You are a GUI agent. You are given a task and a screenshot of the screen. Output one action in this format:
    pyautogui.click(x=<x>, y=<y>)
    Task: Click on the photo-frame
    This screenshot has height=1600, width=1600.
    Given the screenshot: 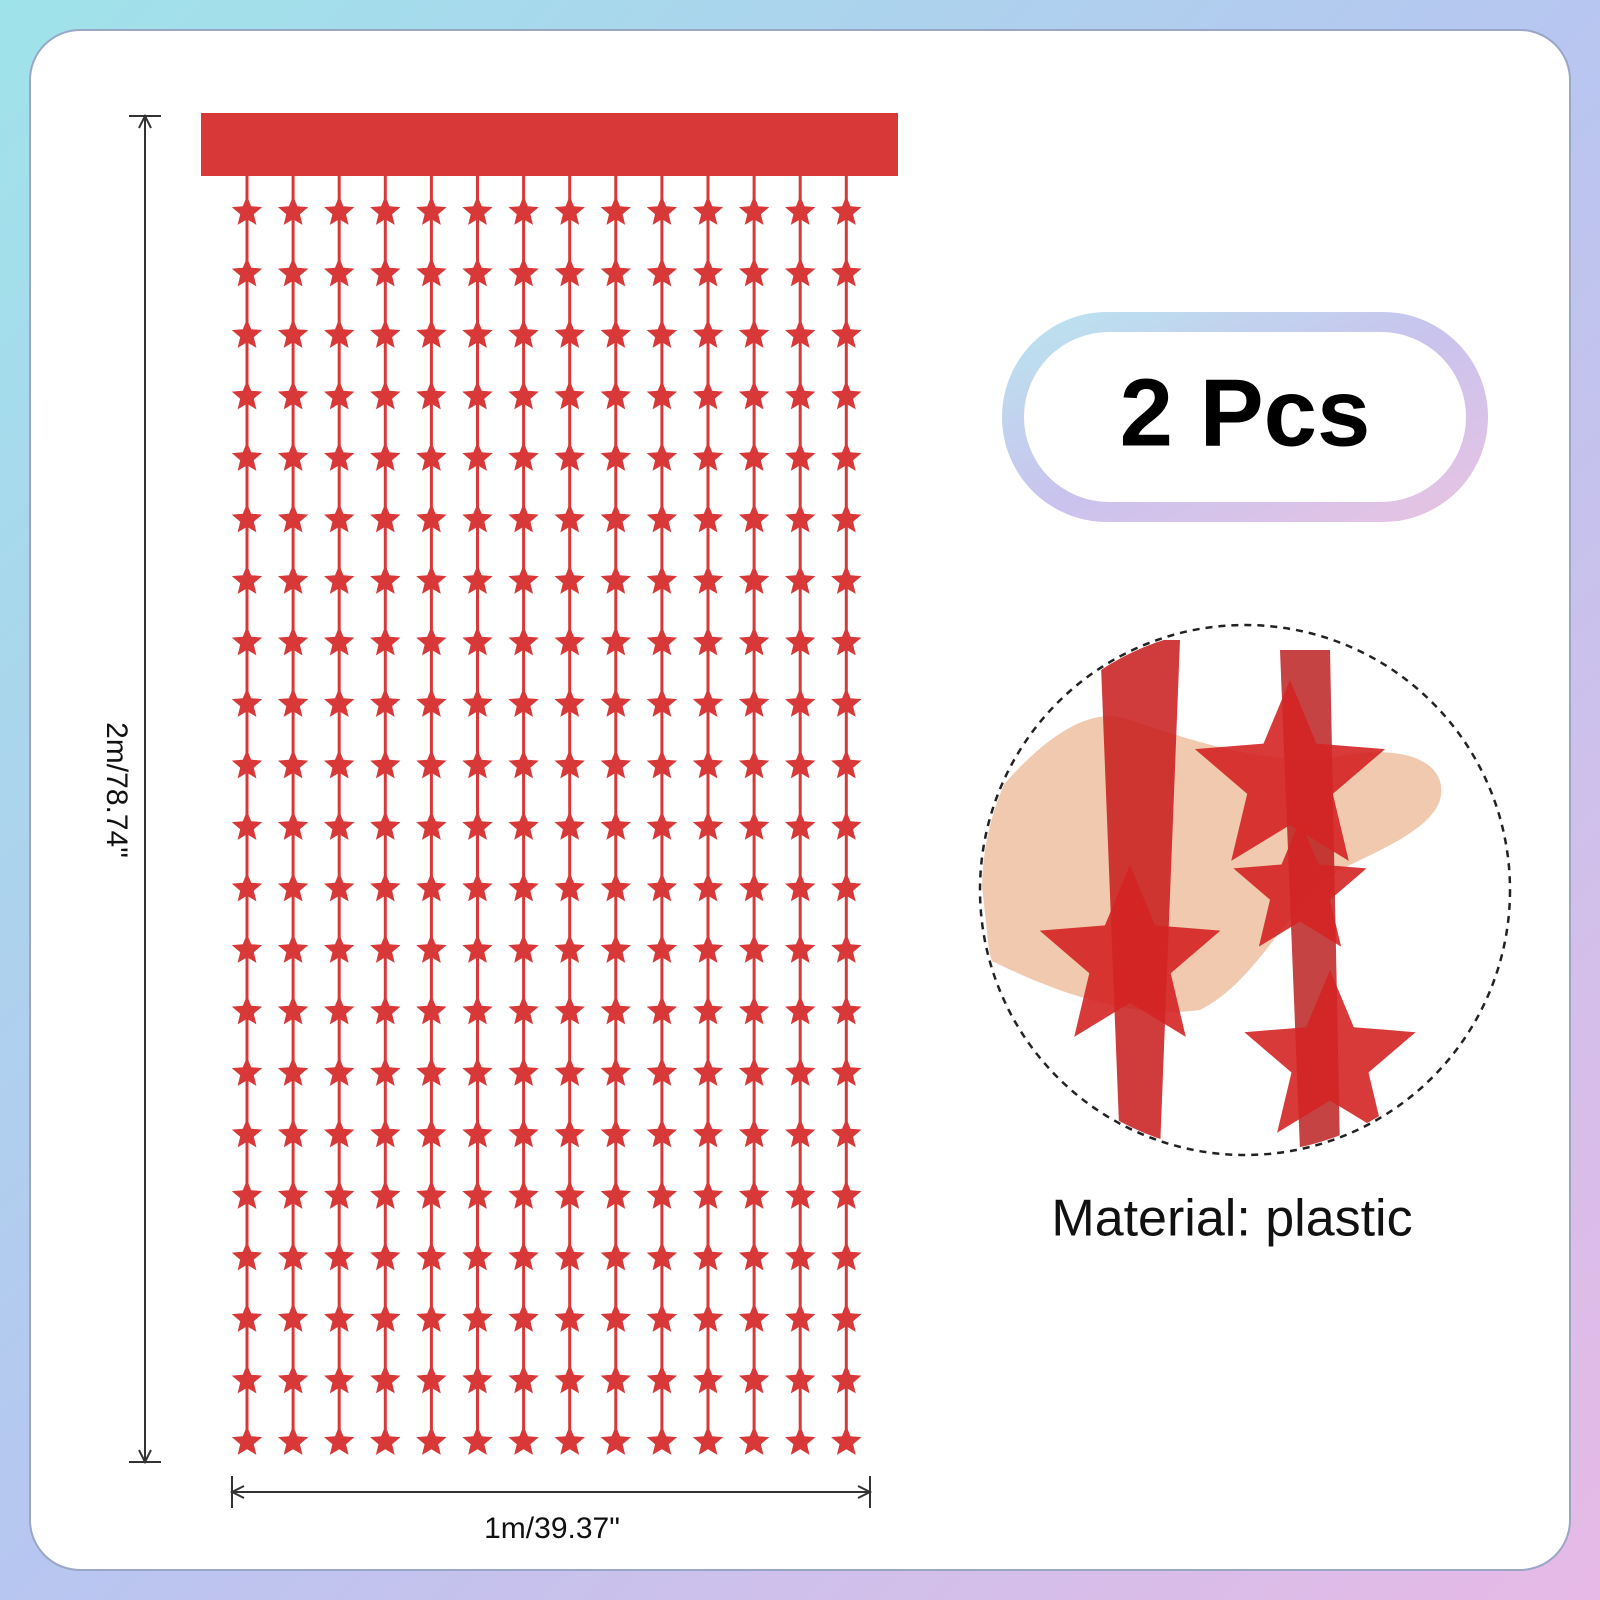 What is the action you would take?
    pyautogui.click(x=1245, y=890)
    